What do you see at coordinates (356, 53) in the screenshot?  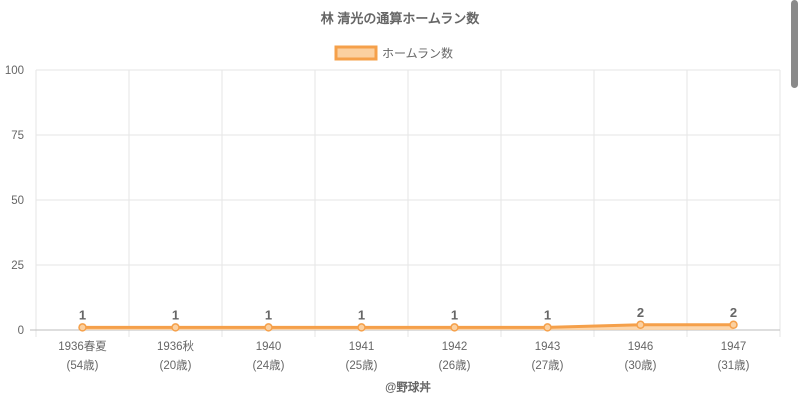 I see `legend-swatch` at bounding box center [356, 53].